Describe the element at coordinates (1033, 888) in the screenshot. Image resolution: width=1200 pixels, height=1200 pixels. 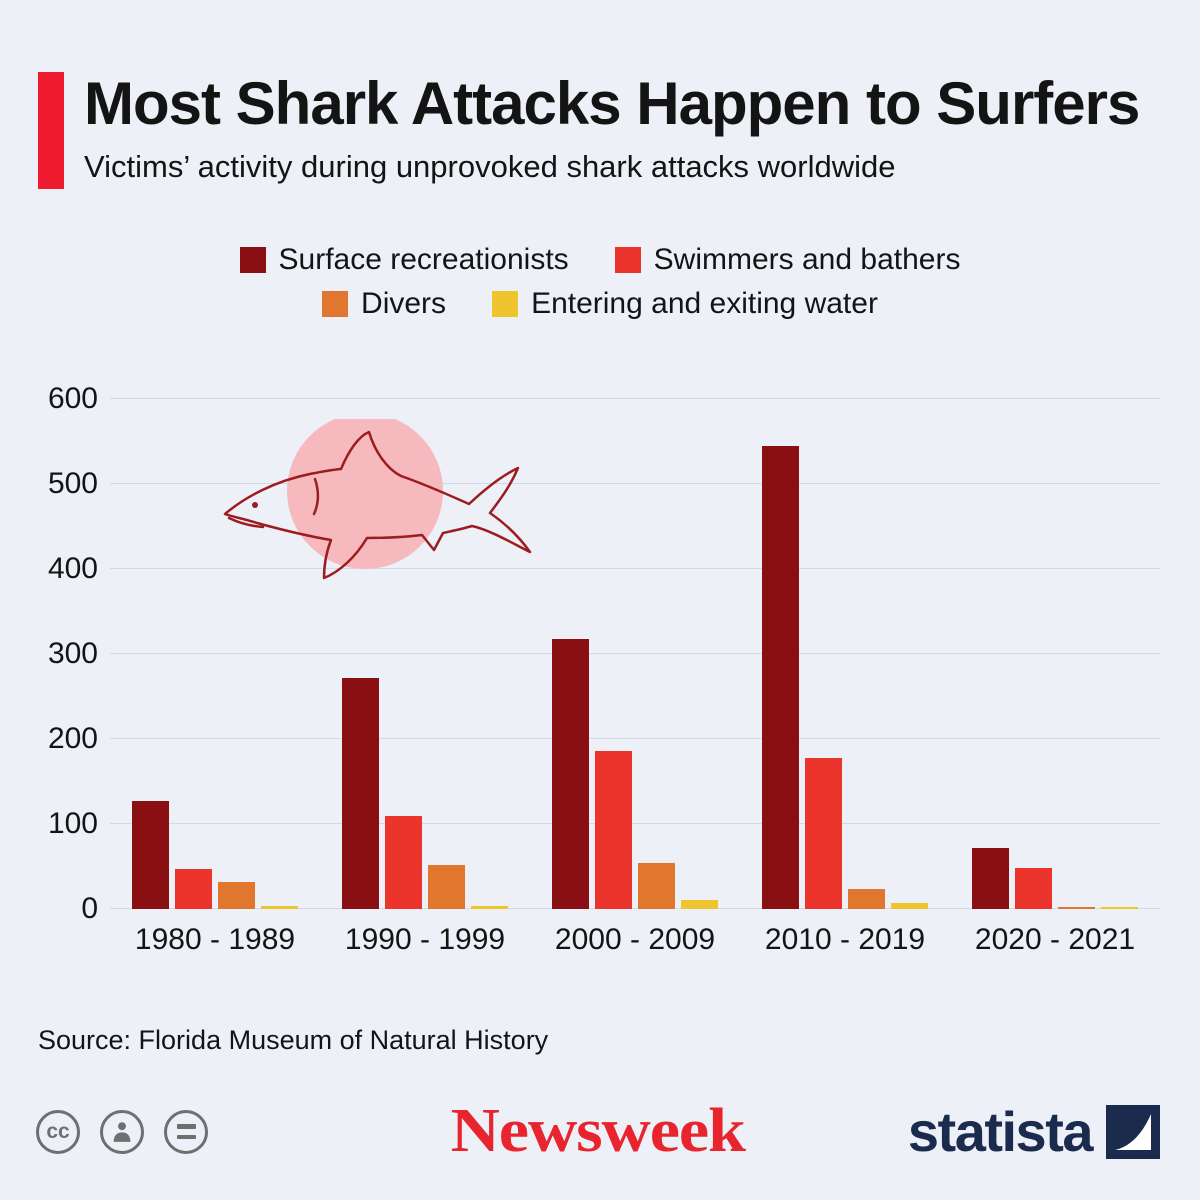
I see `bar-swimmers-and-bathers-2020-2021` at that location.